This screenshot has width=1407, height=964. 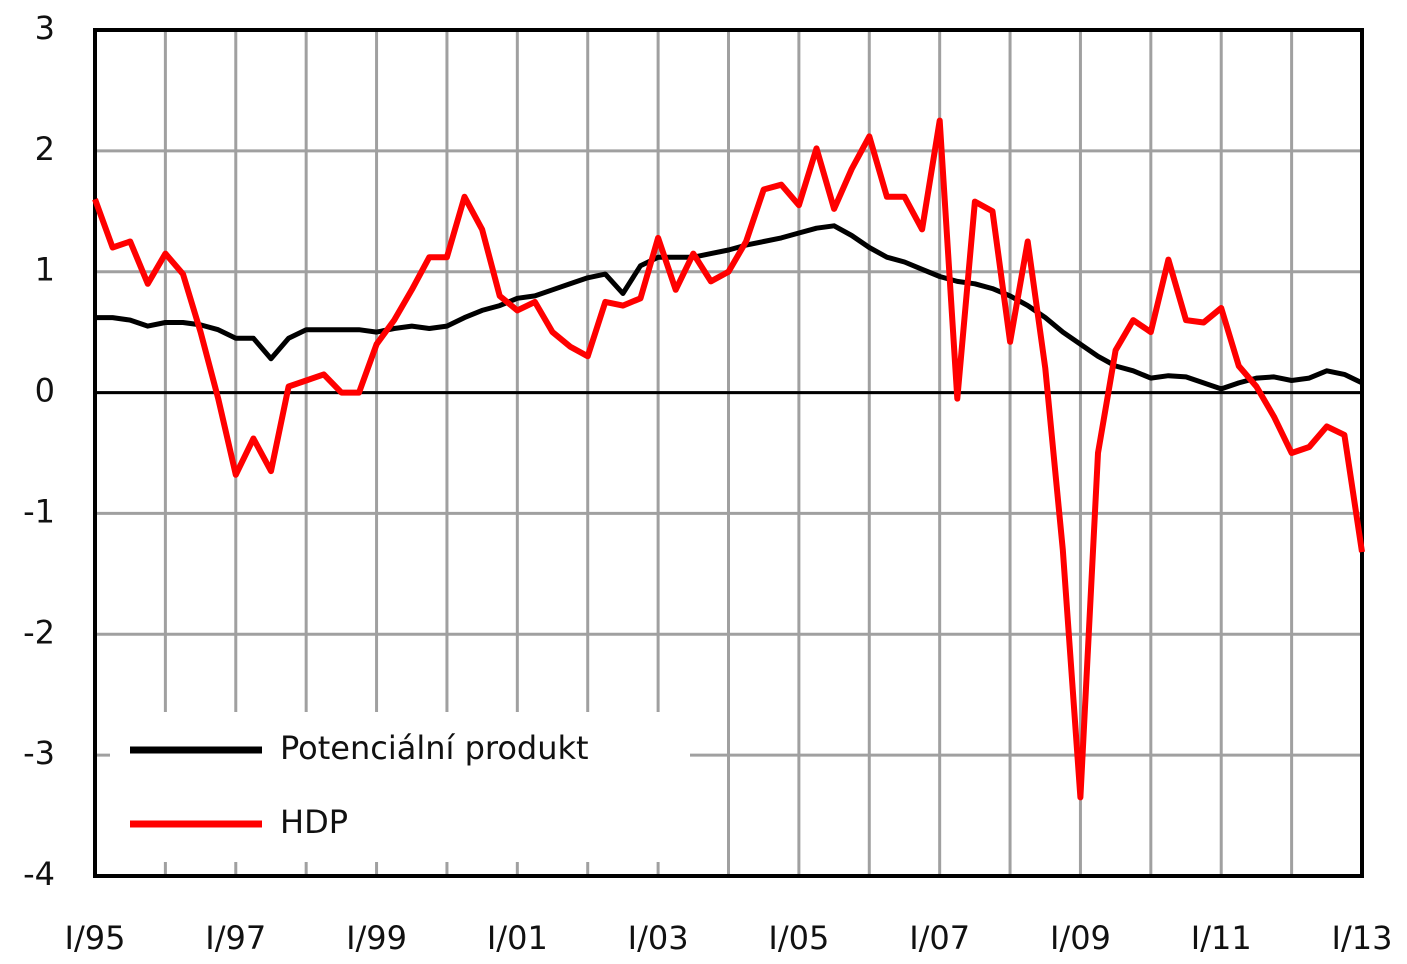 What do you see at coordinates (45, 28) in the screenshot?
I see `y-tick-label: 3` at bounding box center [45, 28].